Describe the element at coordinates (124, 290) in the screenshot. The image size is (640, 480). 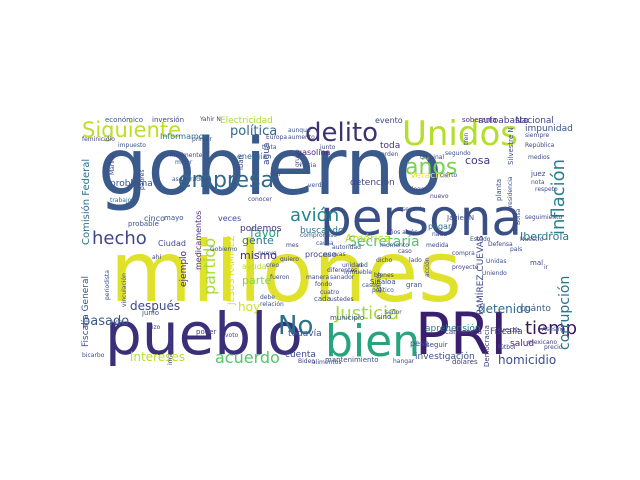
I see `word: vinculación` at that location.